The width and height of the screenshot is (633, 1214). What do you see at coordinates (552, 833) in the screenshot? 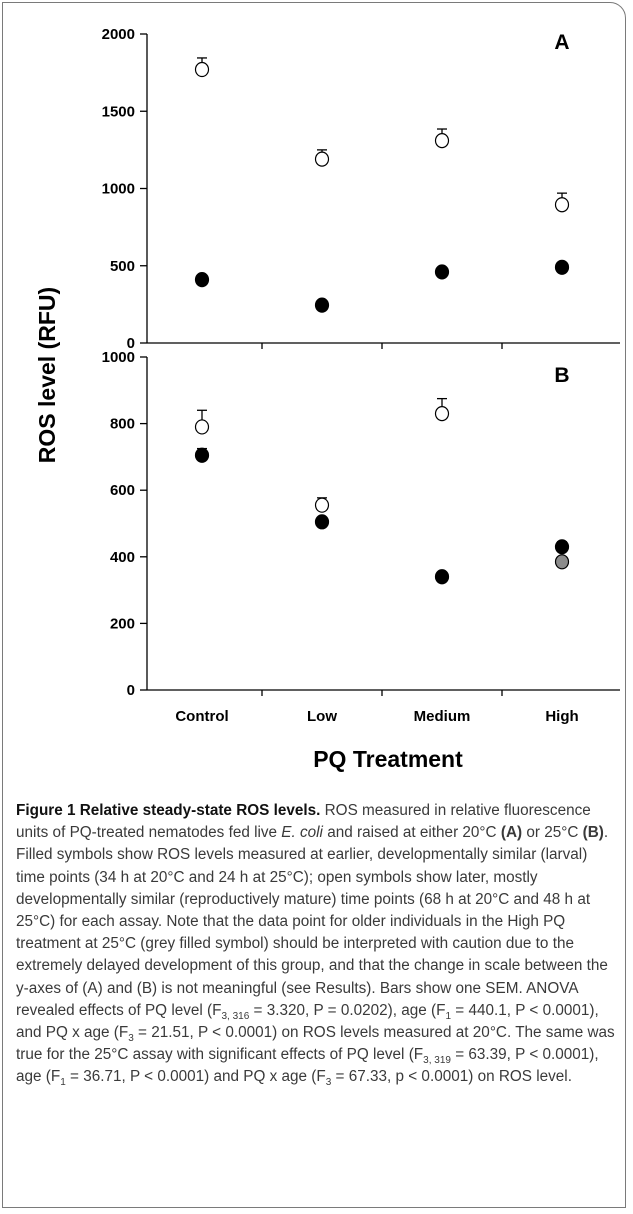
I see `caption-text-3: or 25°C` at bounding box center [552, 833].